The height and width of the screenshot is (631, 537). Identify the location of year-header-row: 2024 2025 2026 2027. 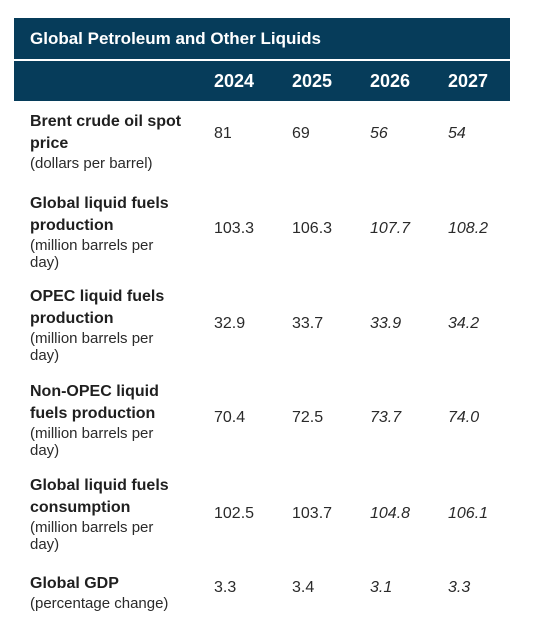
(262, 81).